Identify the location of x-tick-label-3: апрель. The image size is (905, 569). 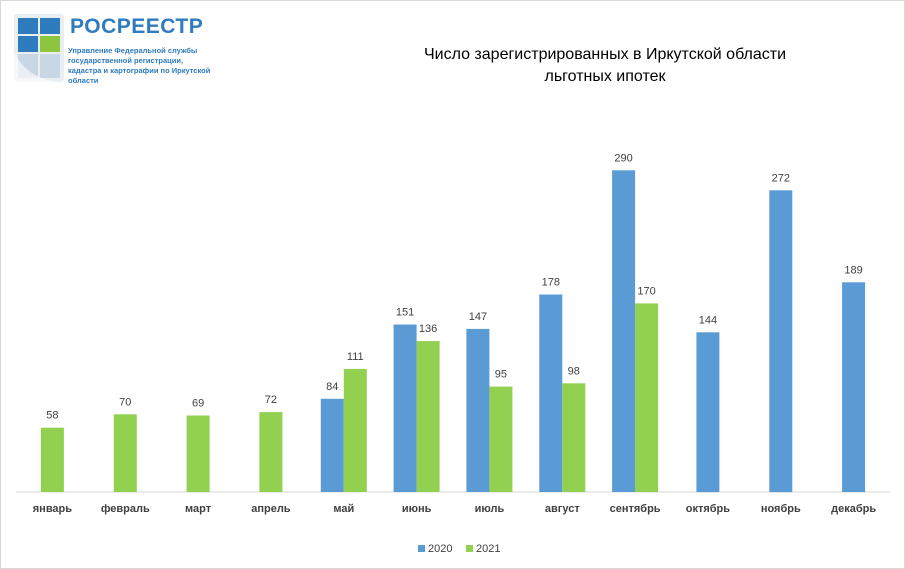
(271, 509).